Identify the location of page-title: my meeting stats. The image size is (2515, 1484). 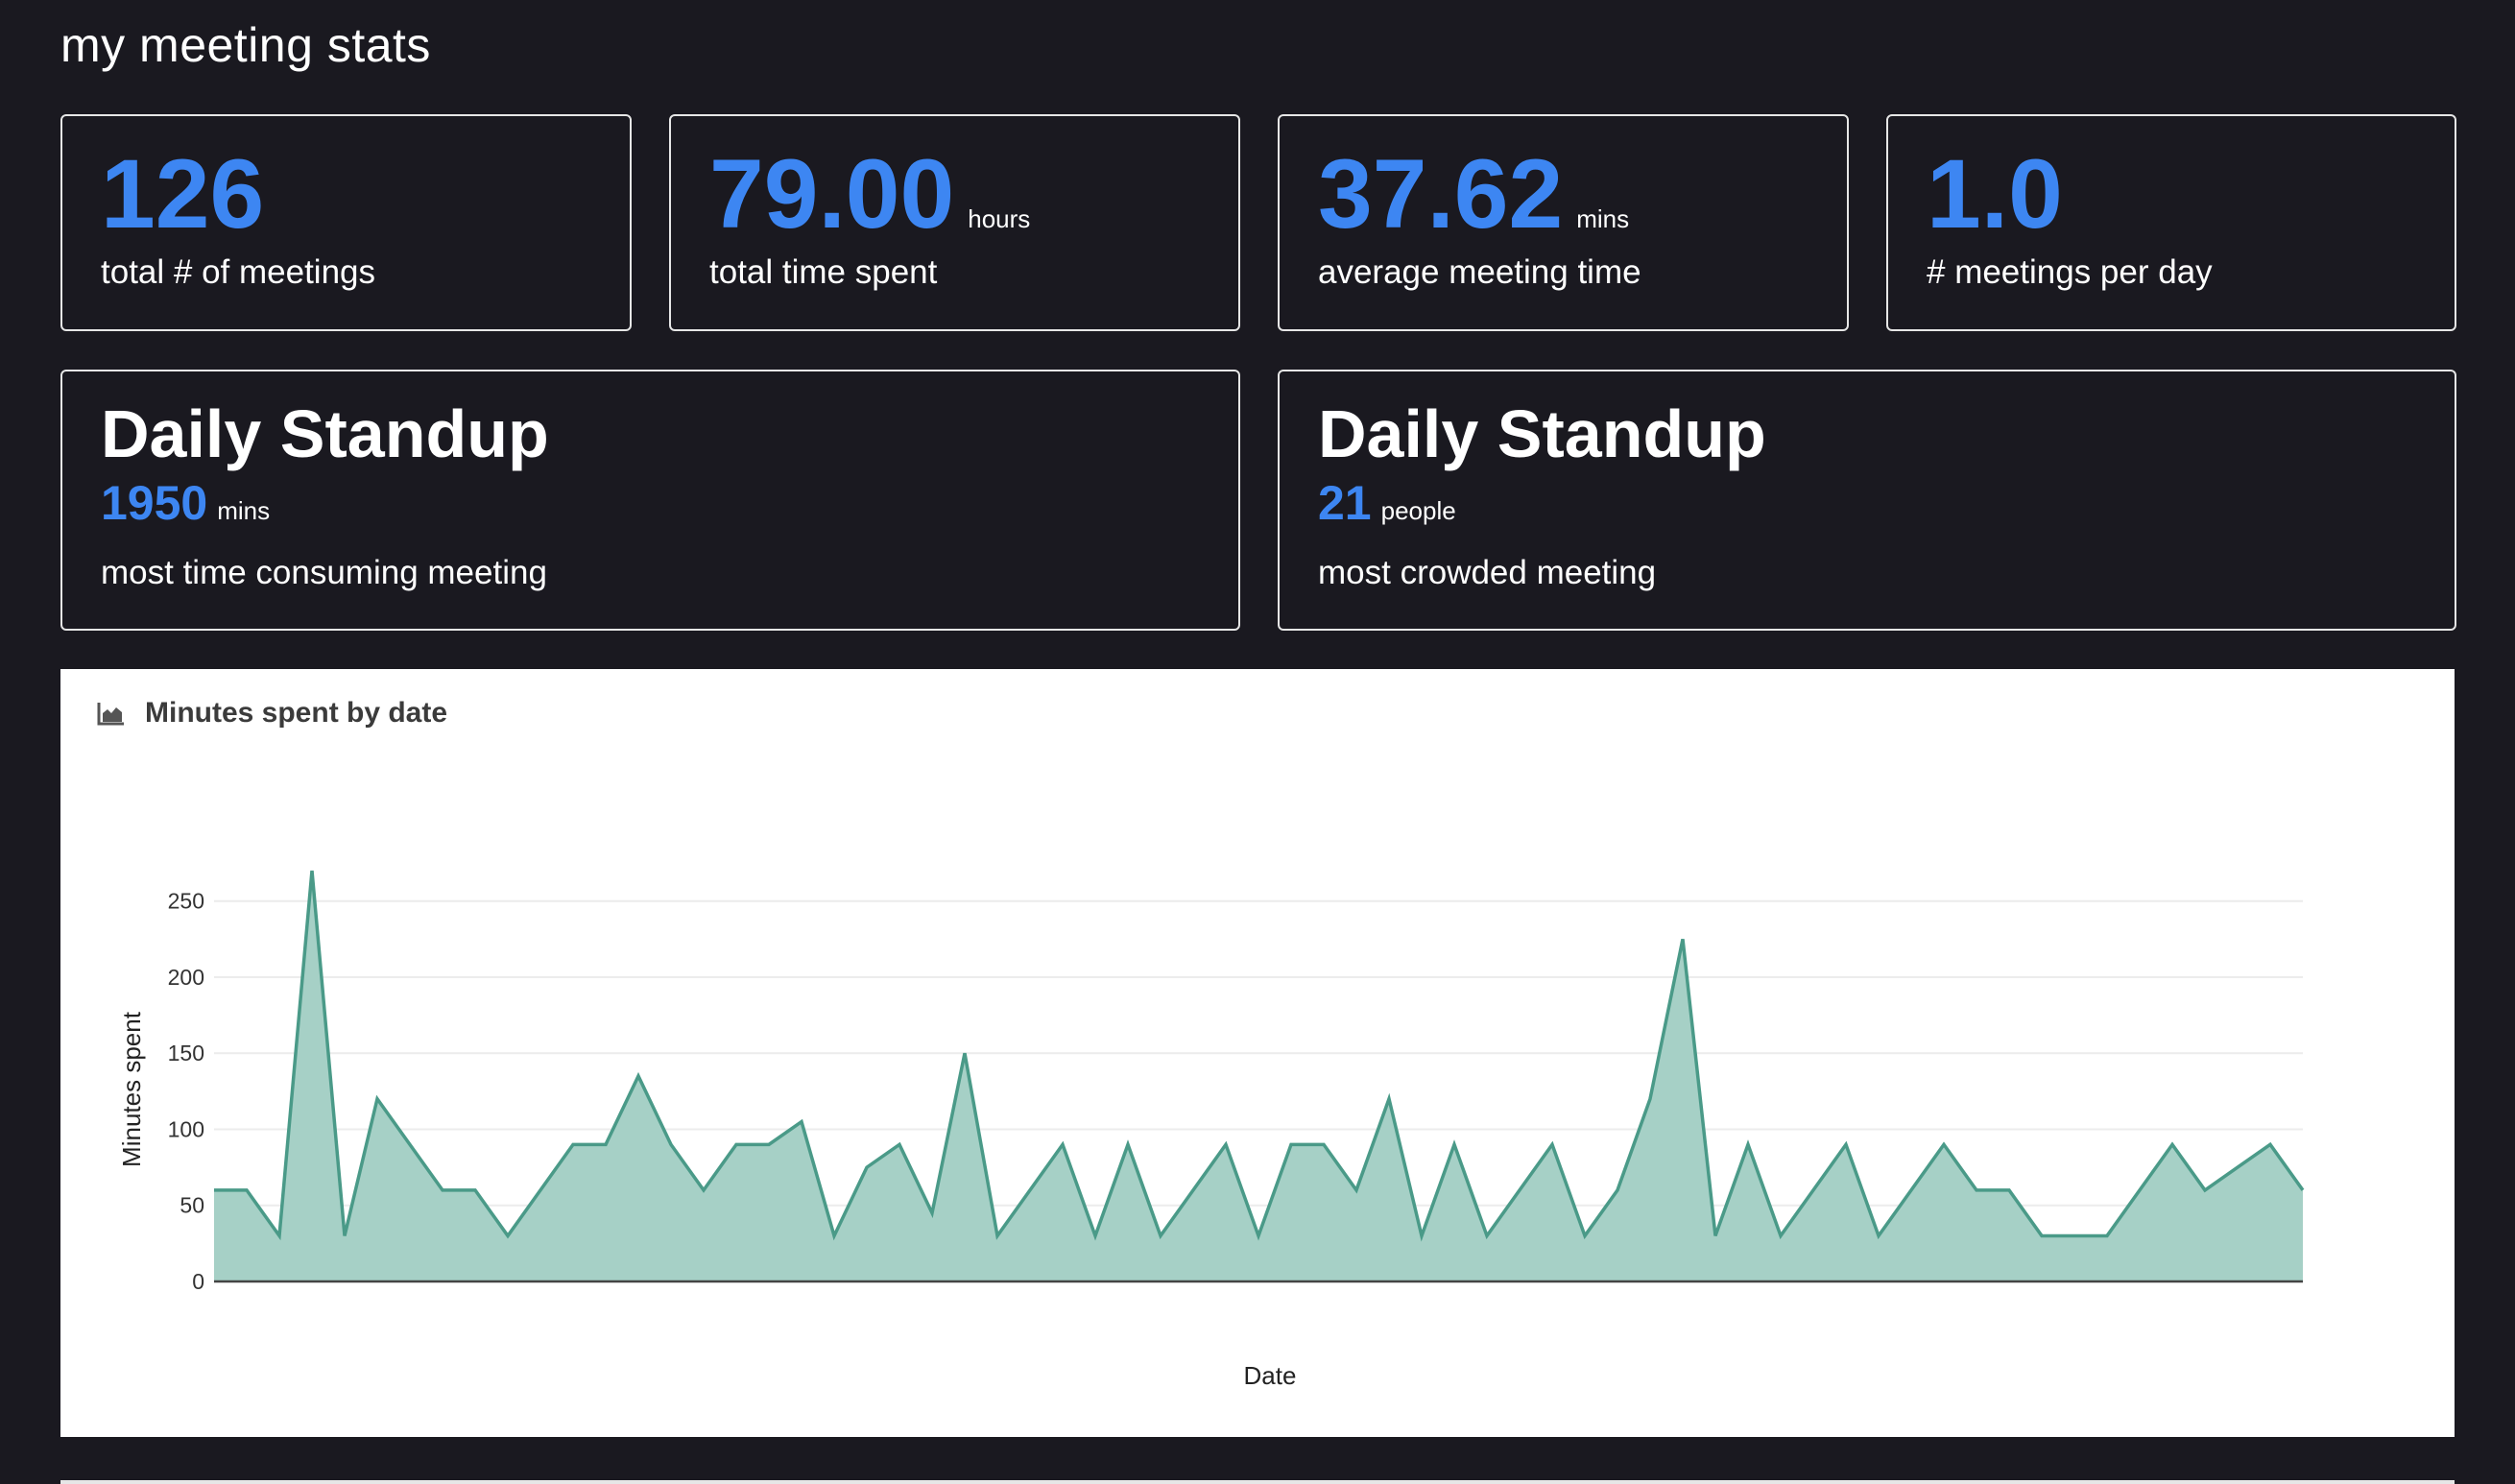
(245, 45).